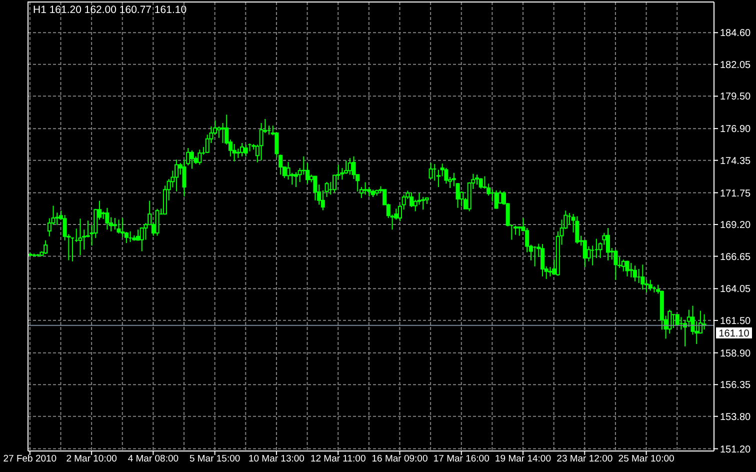 The height and width of the screenshot is (472, 756). I want to click on y-tick-label: 156.35, so click(736, 386).